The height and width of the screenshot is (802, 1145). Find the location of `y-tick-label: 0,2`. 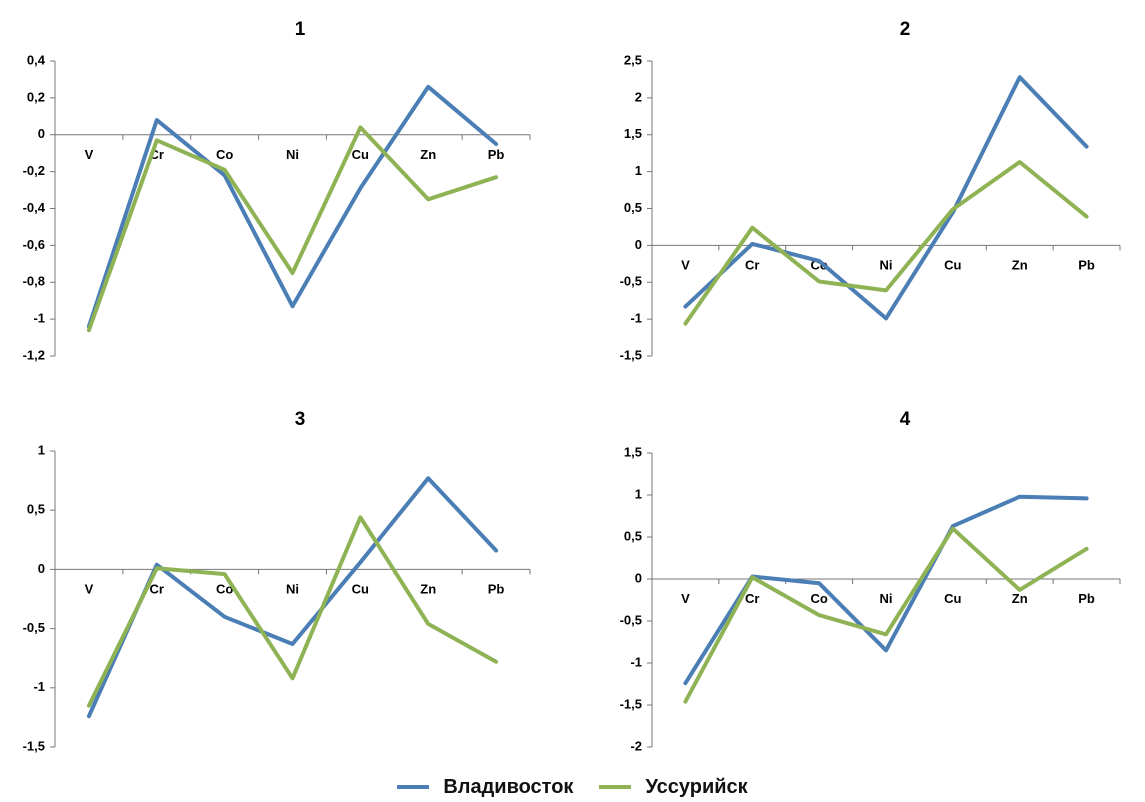

y-tick-label: 0,2 is located at coordinates (36, 96).